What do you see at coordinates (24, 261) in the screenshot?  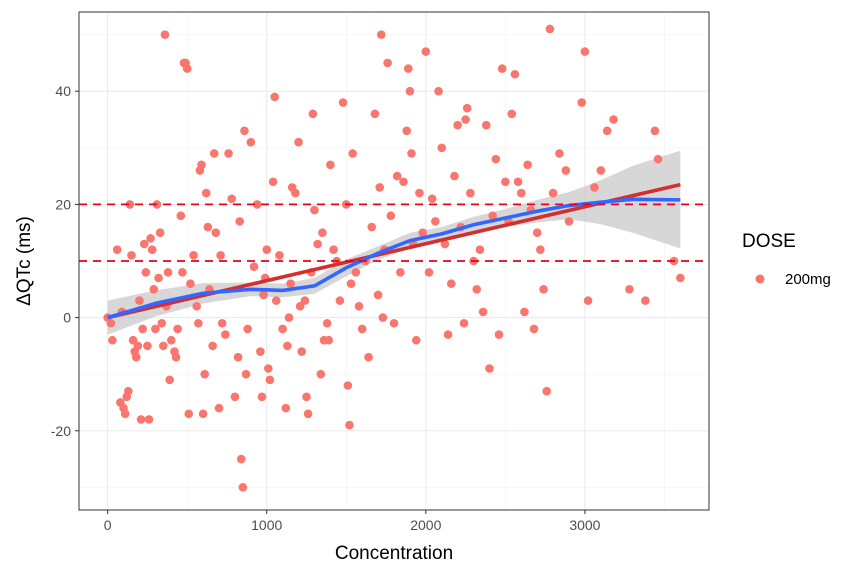 I see `y-axis-title: ΔQTc (ms)` at bounding box center [24, 261].